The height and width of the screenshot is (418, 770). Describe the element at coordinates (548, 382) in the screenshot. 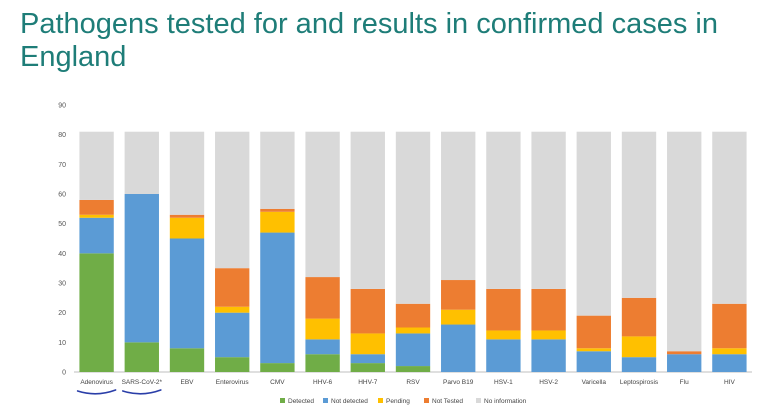

I see `x-category-label: HSV-2` at that location.